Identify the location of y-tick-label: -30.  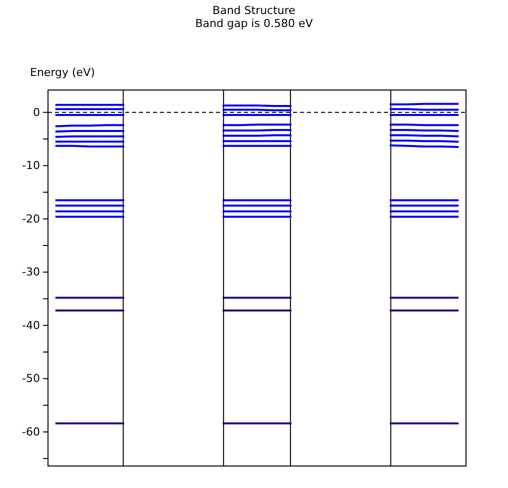
(31, 272).